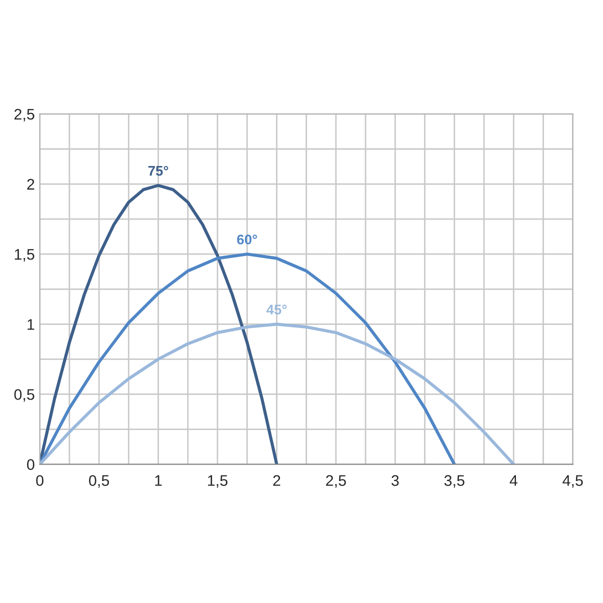 Image resolution: width=603 pixels, height=603 pixels. What do you see at coordinates (336, 481) in the screenshot?
I see `x-tick-label: 2,5` at bounding box center [336, 481].